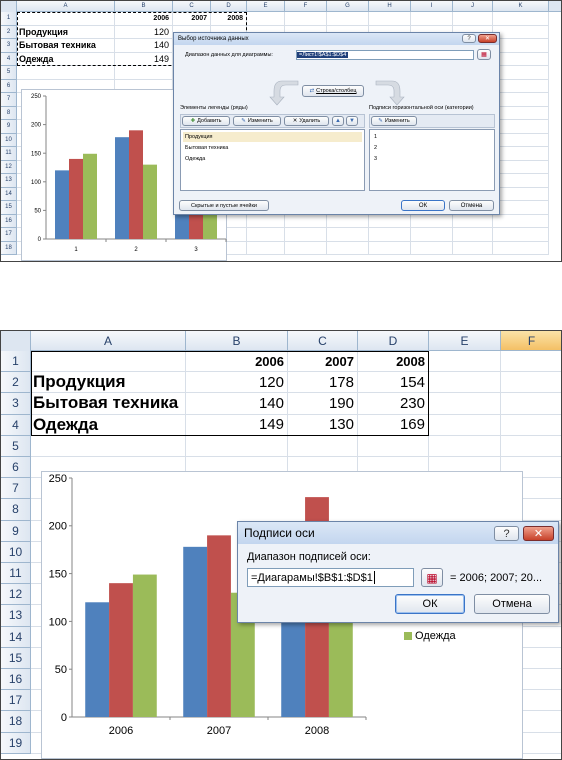 The width and height of the screenshot is (562, 760). What do you see at coordinates (9, 86) in the screenshot?
I see `row-header: 6` at bounding box center [9, 86].